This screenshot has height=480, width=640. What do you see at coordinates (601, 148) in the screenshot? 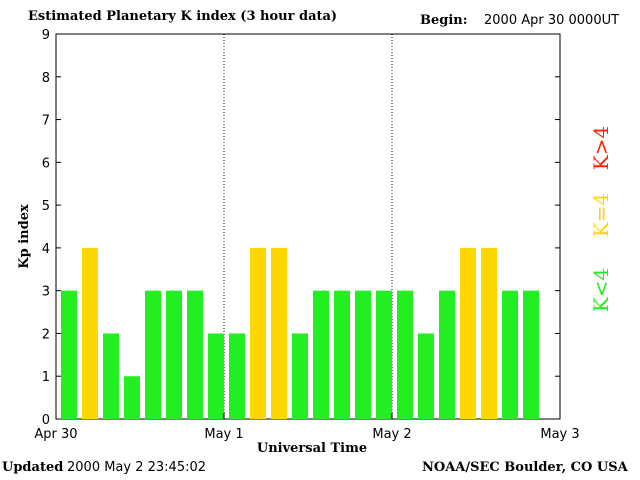
I see `legend-item: K>4` at bounding box center [601, 148].